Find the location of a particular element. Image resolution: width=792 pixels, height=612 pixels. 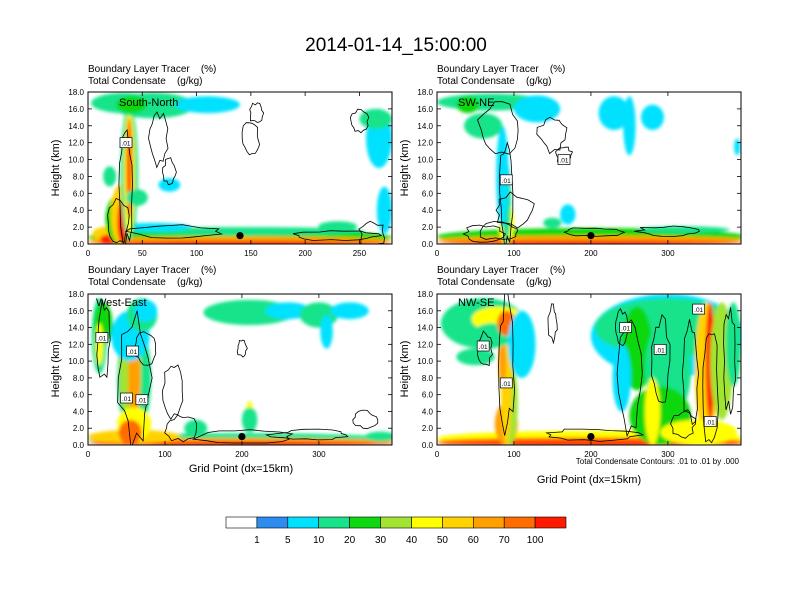

x-tick-label: 100 is located at coordinates (197, 253).